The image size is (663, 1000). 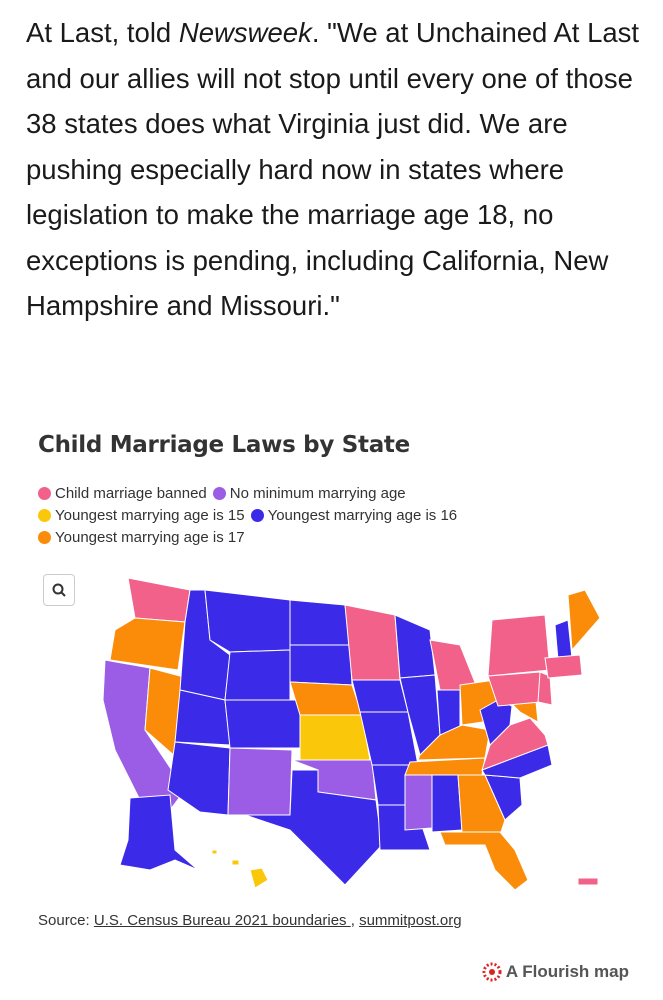 I want to click on source-link: summitpost.org, so click(x=410, y=920).